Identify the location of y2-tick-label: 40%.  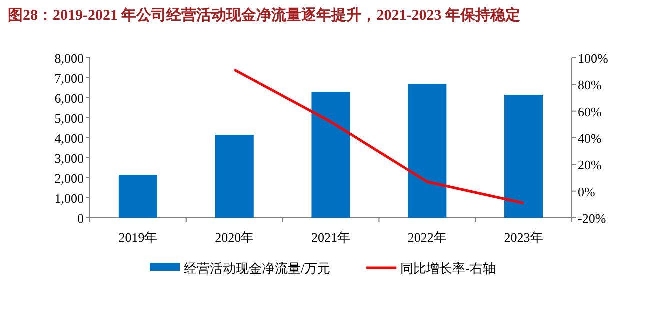
(590, 138).